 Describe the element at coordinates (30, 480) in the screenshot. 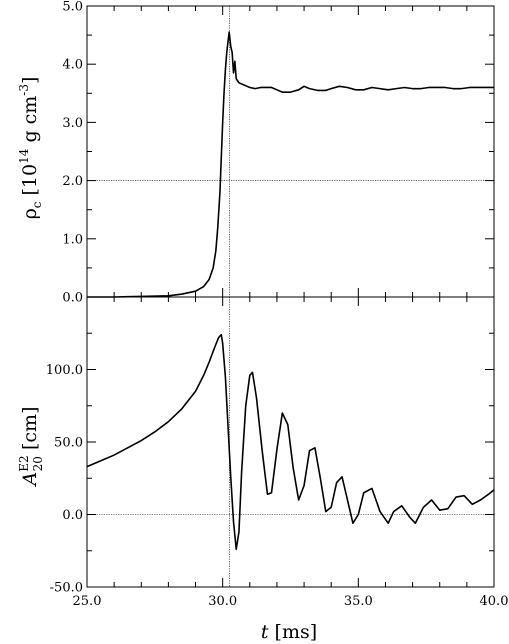

I see `bottom-y-symbol: A` at that location.